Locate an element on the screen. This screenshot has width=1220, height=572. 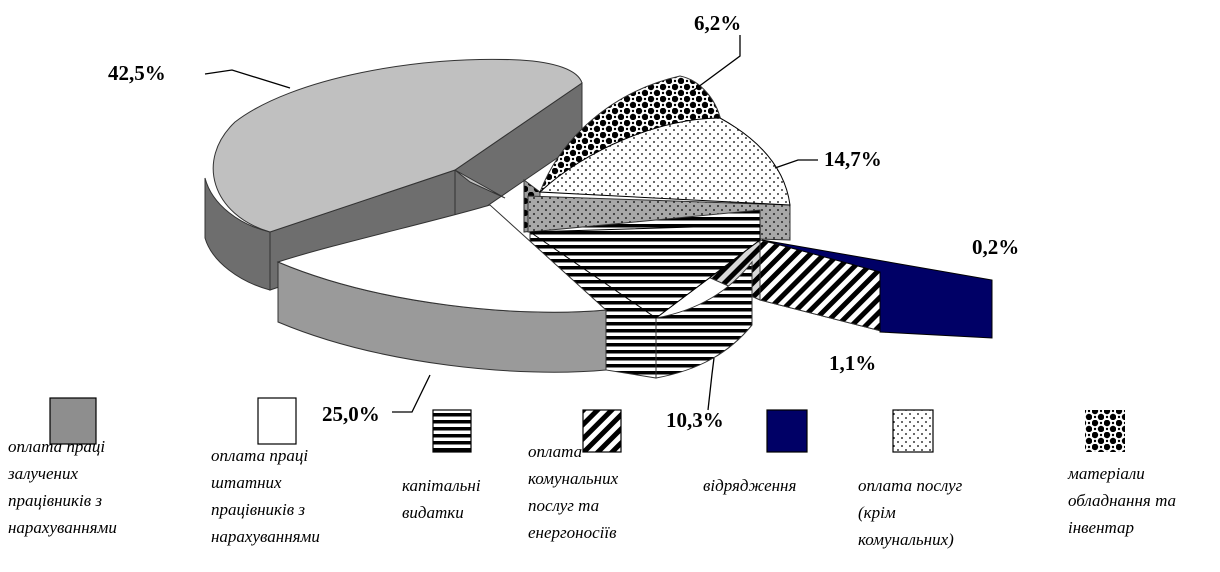
leader-line-services is located at coordinates (796, 164).